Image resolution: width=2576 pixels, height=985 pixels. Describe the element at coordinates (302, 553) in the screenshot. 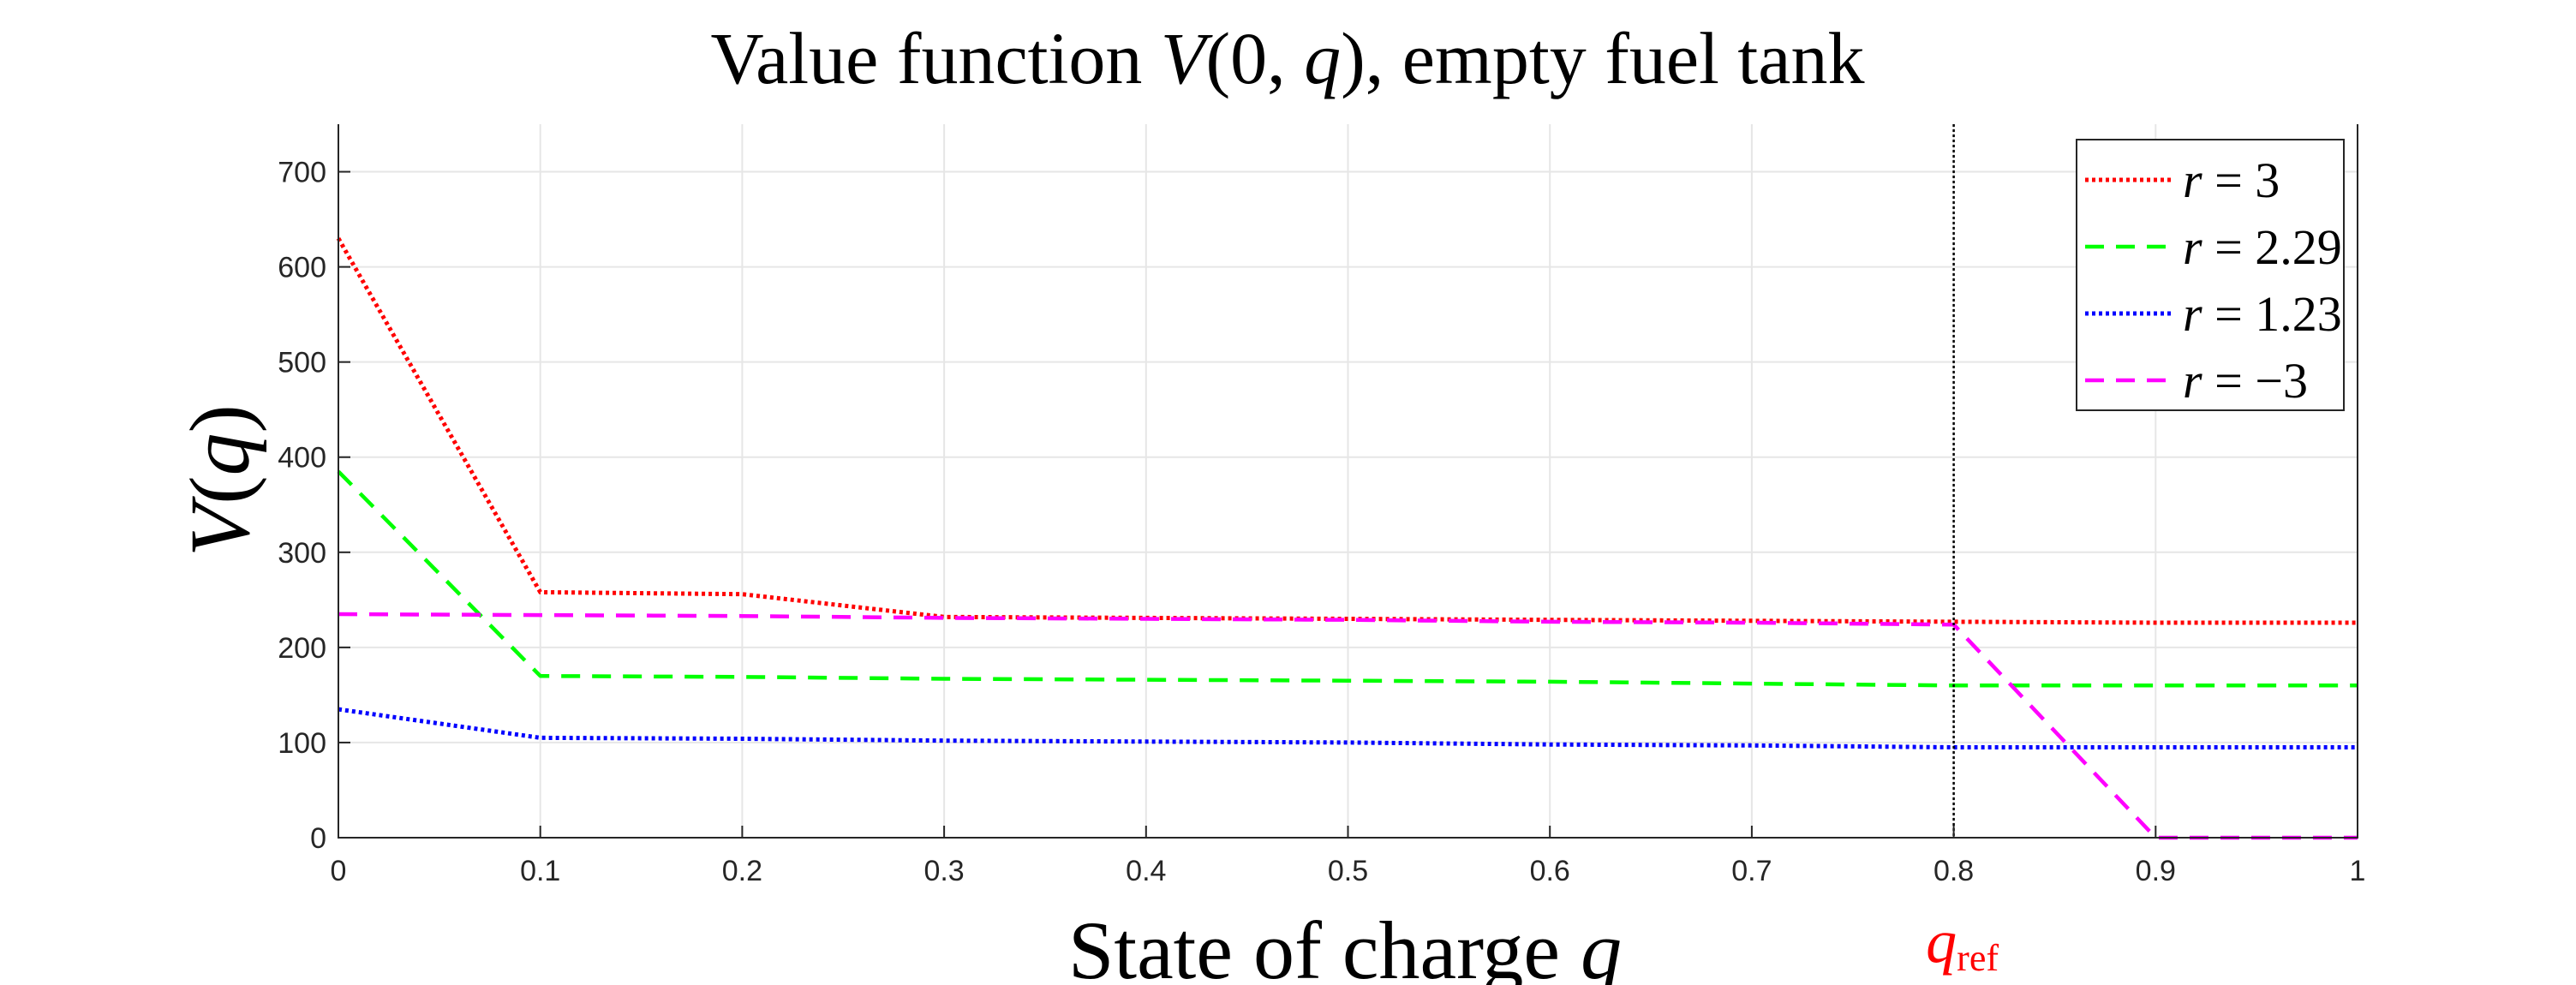

I see `y-tick-label-3: 300` at that location.